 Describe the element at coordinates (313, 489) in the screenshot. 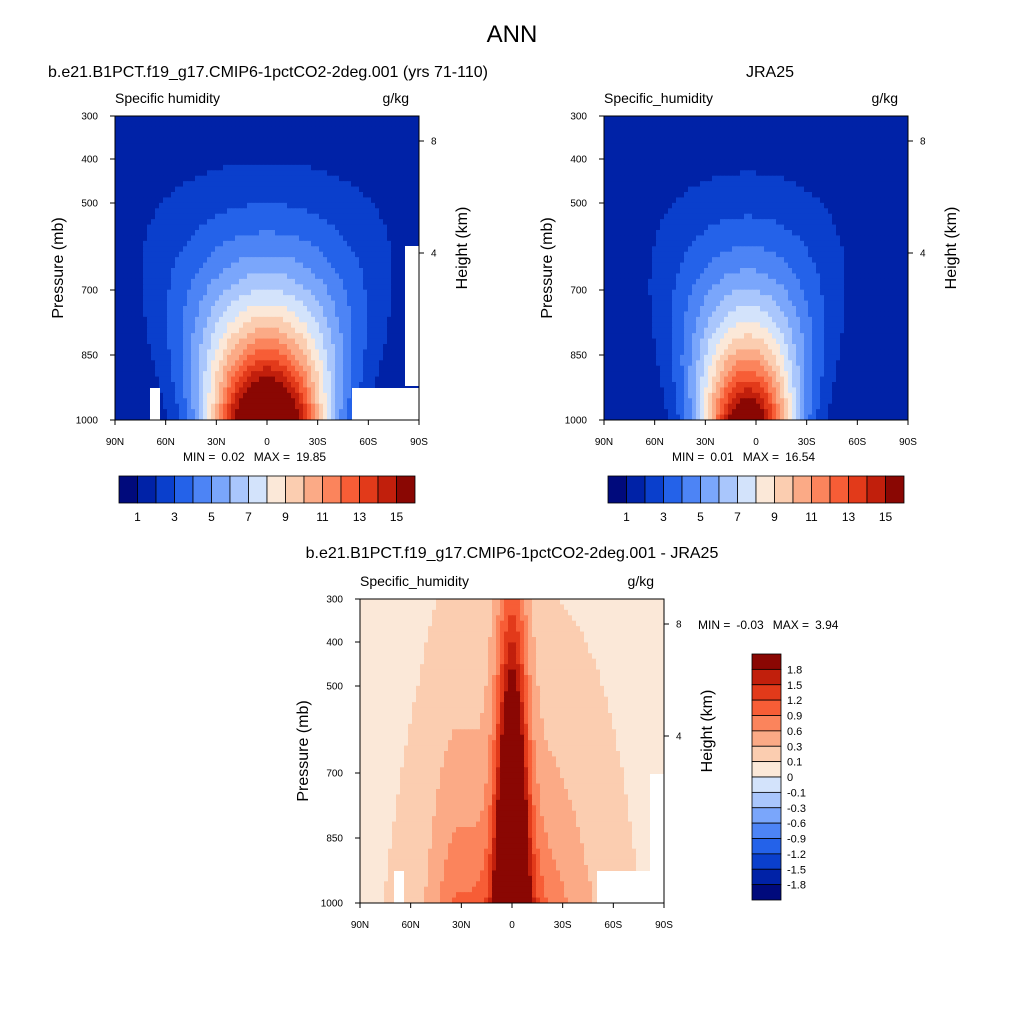

I see `colorbar-swatch` at that location.